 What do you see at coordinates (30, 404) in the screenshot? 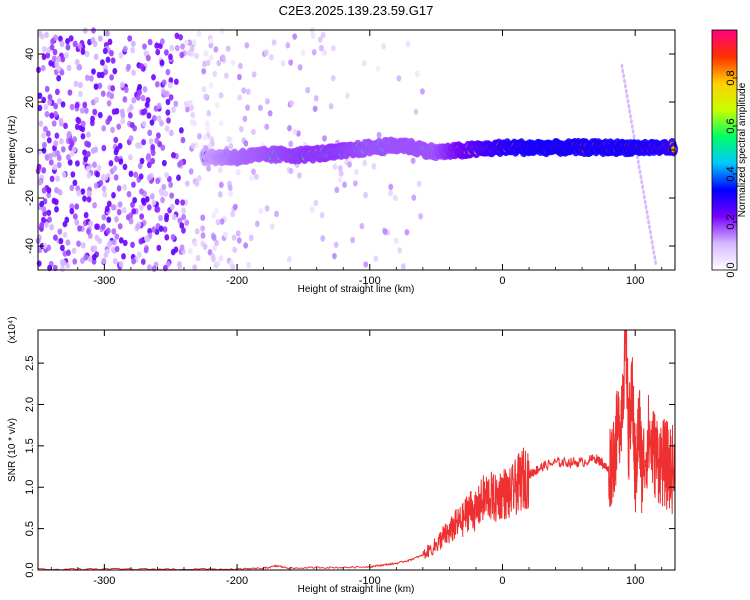
I see `y-tick-label: 2.0` at bounding box center [30, 404].